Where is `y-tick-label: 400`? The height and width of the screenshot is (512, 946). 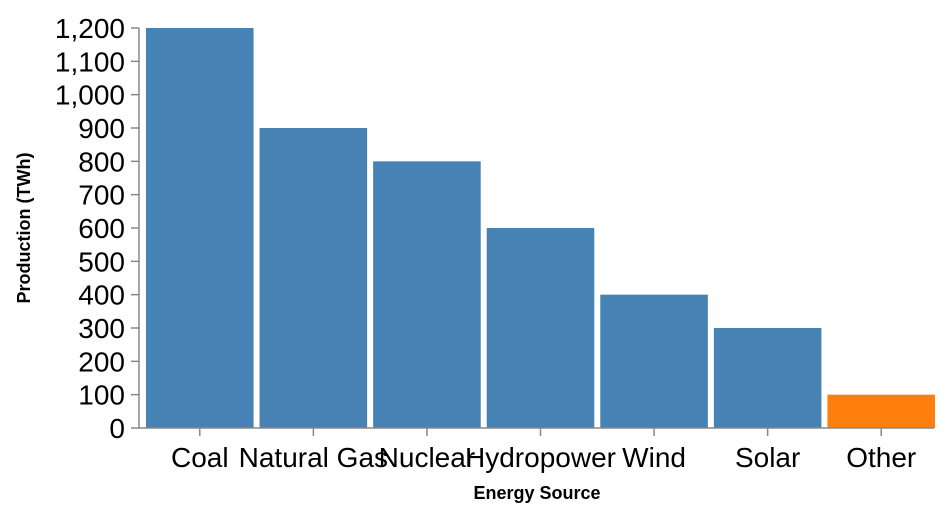
y-tick-label: 400 is located at coordinates (101, 295).